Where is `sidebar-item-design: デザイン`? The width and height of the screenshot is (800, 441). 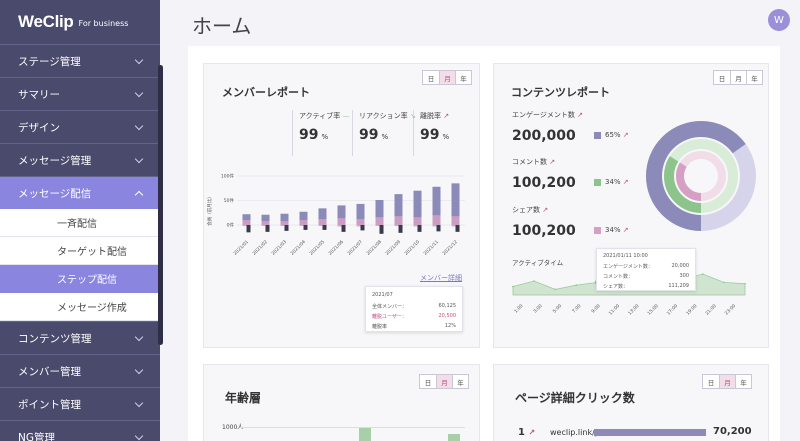
sidebar-item-design: デザイン is located at coordinates (80, 126).